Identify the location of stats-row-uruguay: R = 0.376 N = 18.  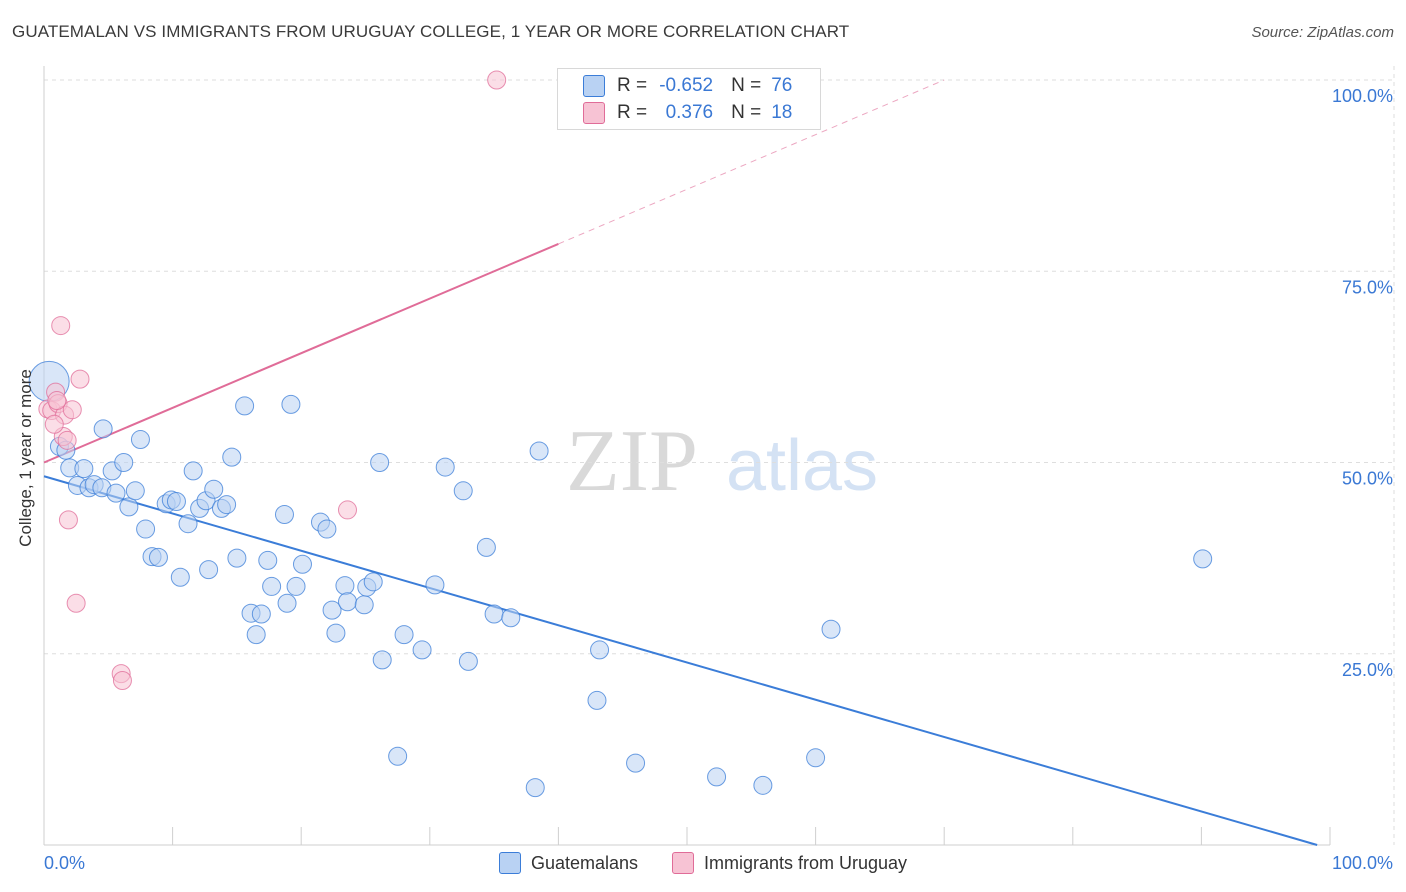
(687, 113).